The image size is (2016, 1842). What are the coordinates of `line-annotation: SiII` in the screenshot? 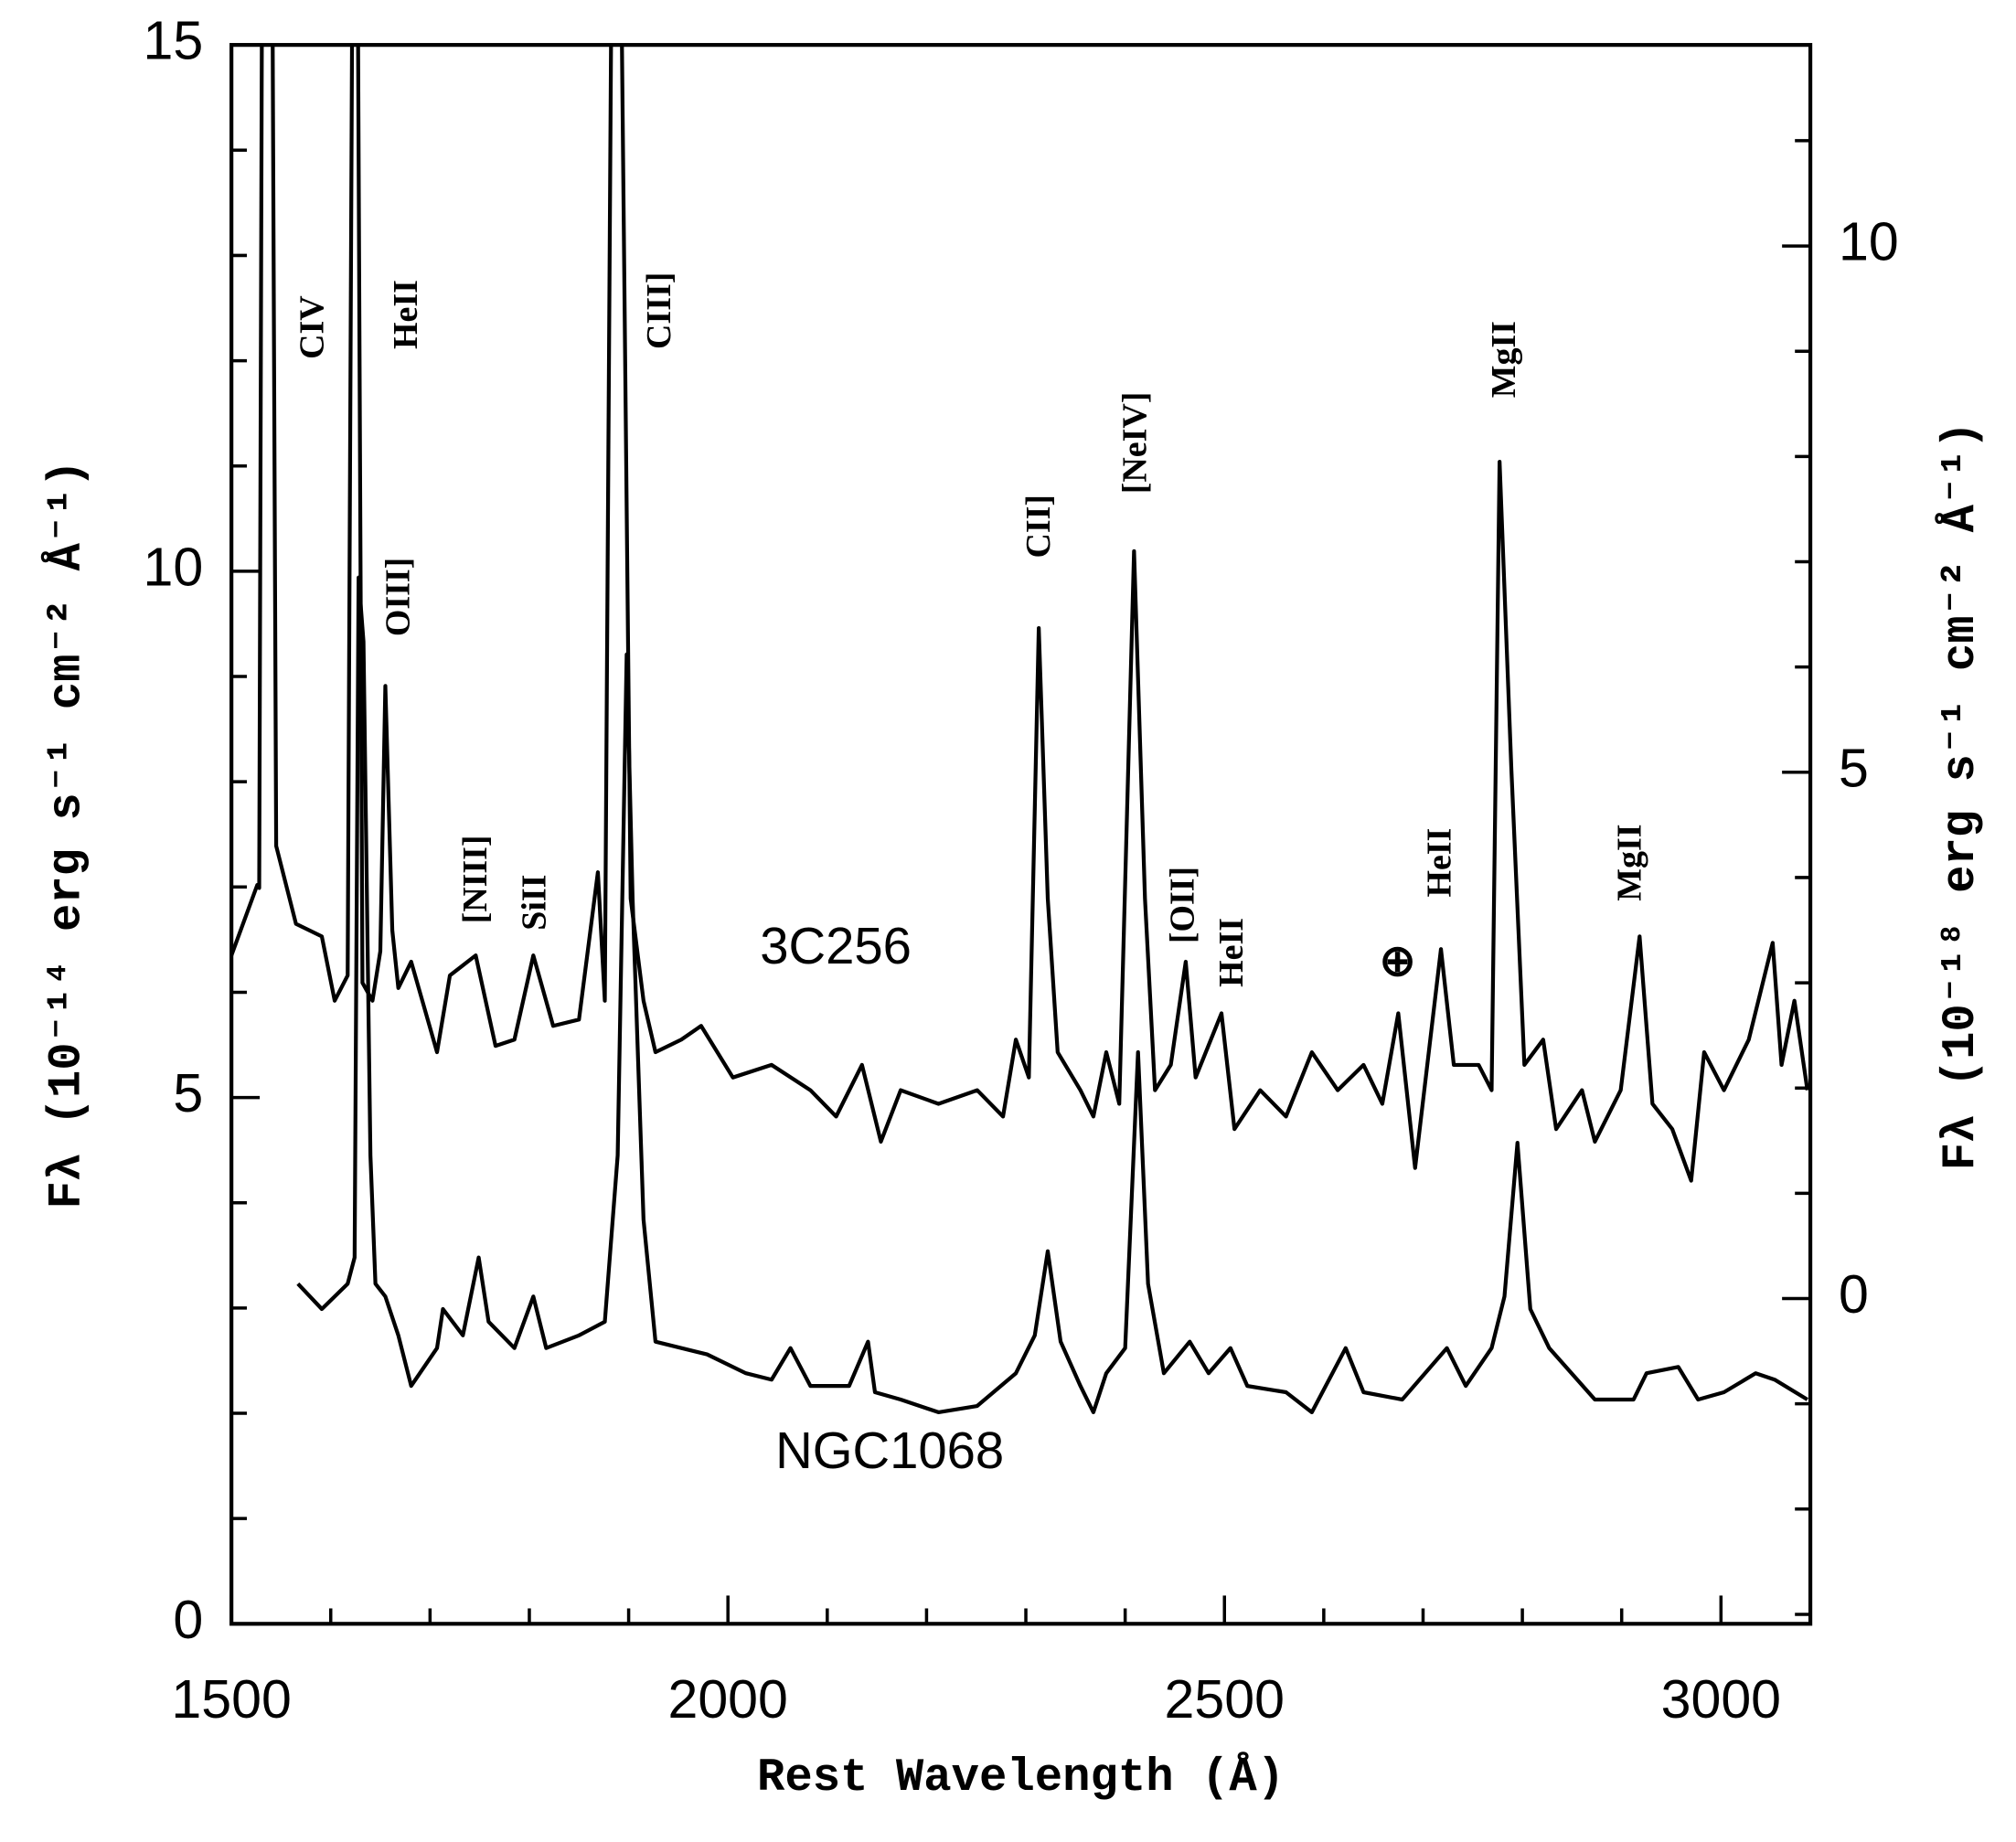 It's located at (535, 903).